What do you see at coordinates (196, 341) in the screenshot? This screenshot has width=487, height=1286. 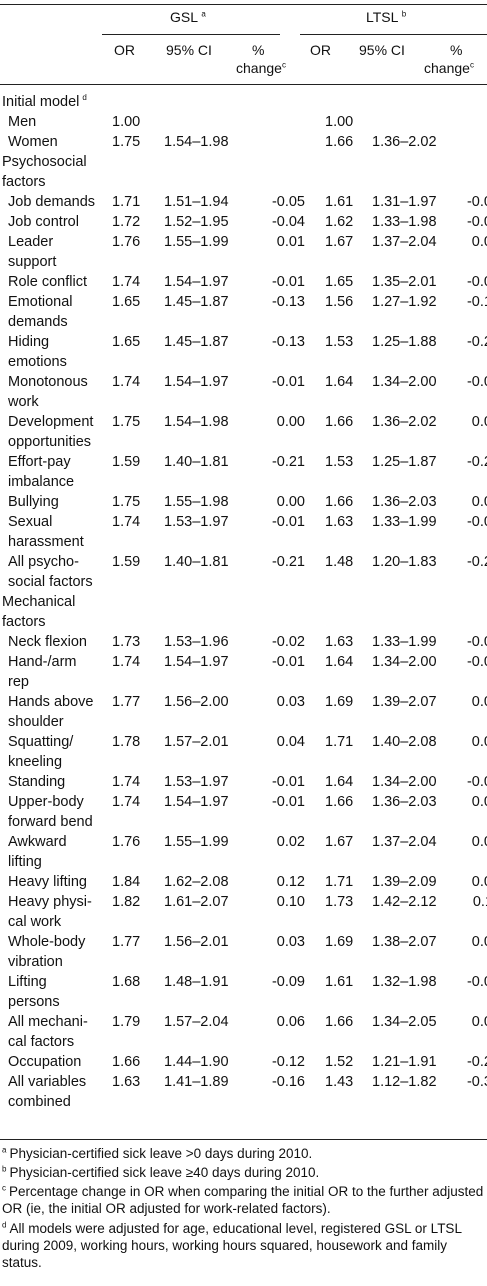 I see `gsl-ci-cell: 1.45–1.87` at bounding box center [196, 341].